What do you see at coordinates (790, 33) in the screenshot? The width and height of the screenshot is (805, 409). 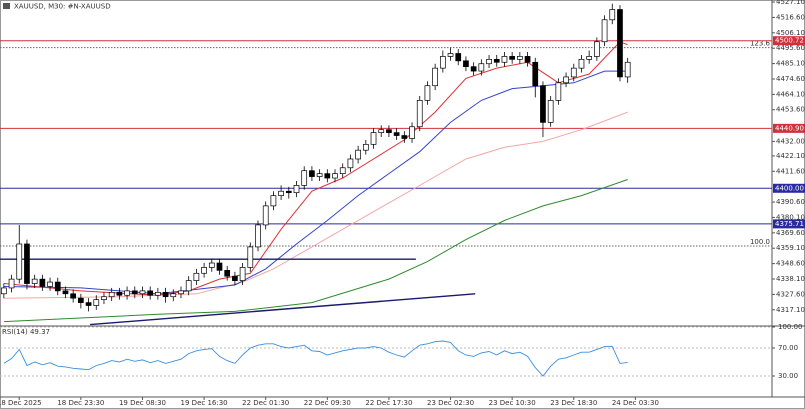 I see `y-tick-label: 4506.10` at bounding box center [790, 33].